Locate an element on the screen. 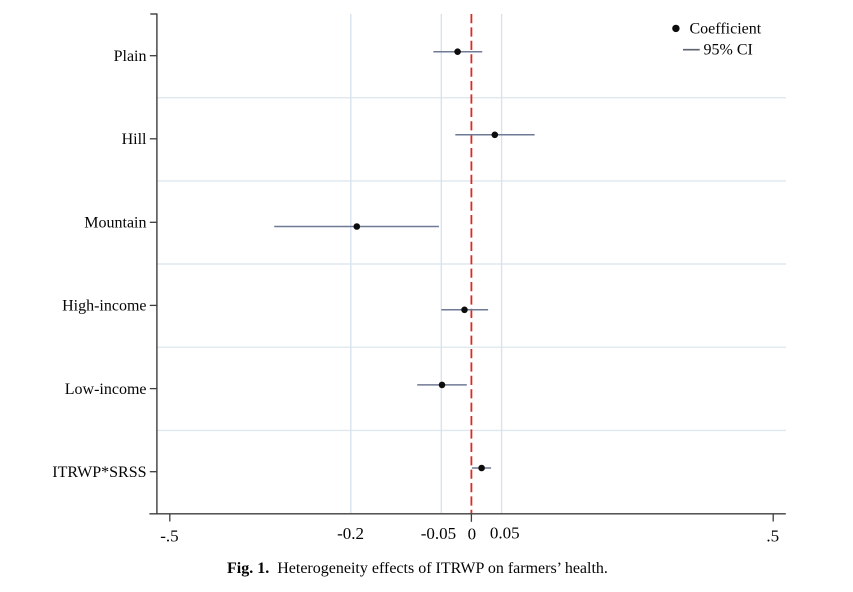 This screenshot has width=853, height=592. svg-text: 95% CI is located at coordinates (728, 49).